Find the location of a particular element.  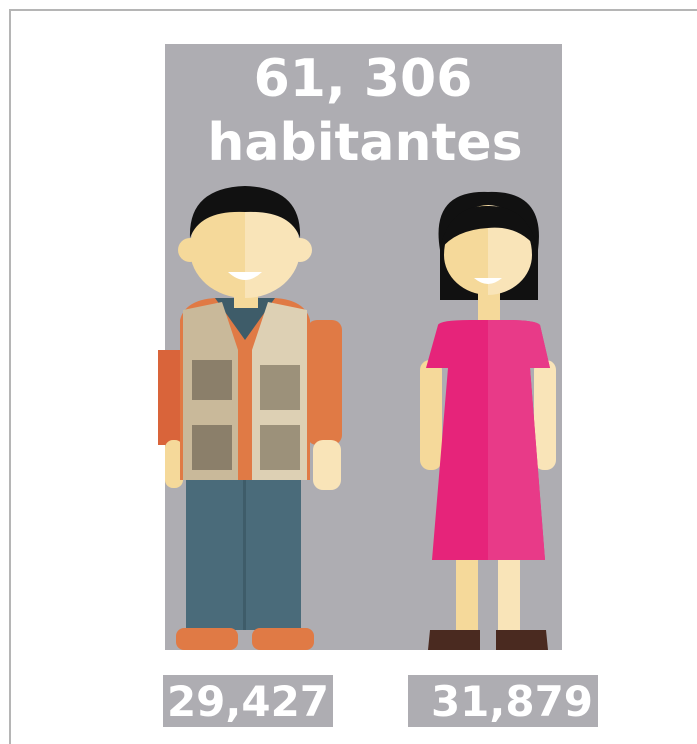

male-count: 29,427 is located at coordinates (248, 701).